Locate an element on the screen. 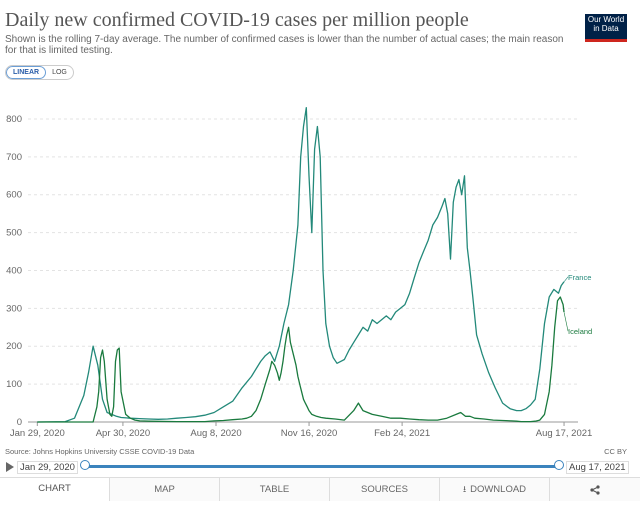 The height and width of the screenshot is (506, 640). tab-chart: CHART is located at coordinates (54, 489).